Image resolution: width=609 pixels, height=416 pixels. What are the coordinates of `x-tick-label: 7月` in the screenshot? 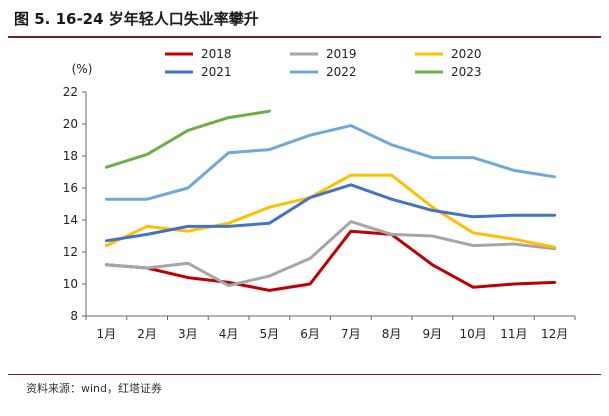 It's located at (351, 334).